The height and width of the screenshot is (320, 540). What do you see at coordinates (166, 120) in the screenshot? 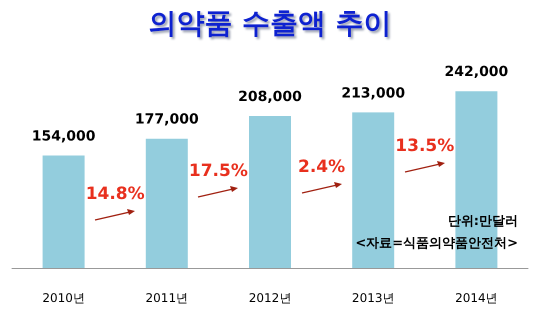
I see `data-label: 177,000` at bounding box center [166, 120].